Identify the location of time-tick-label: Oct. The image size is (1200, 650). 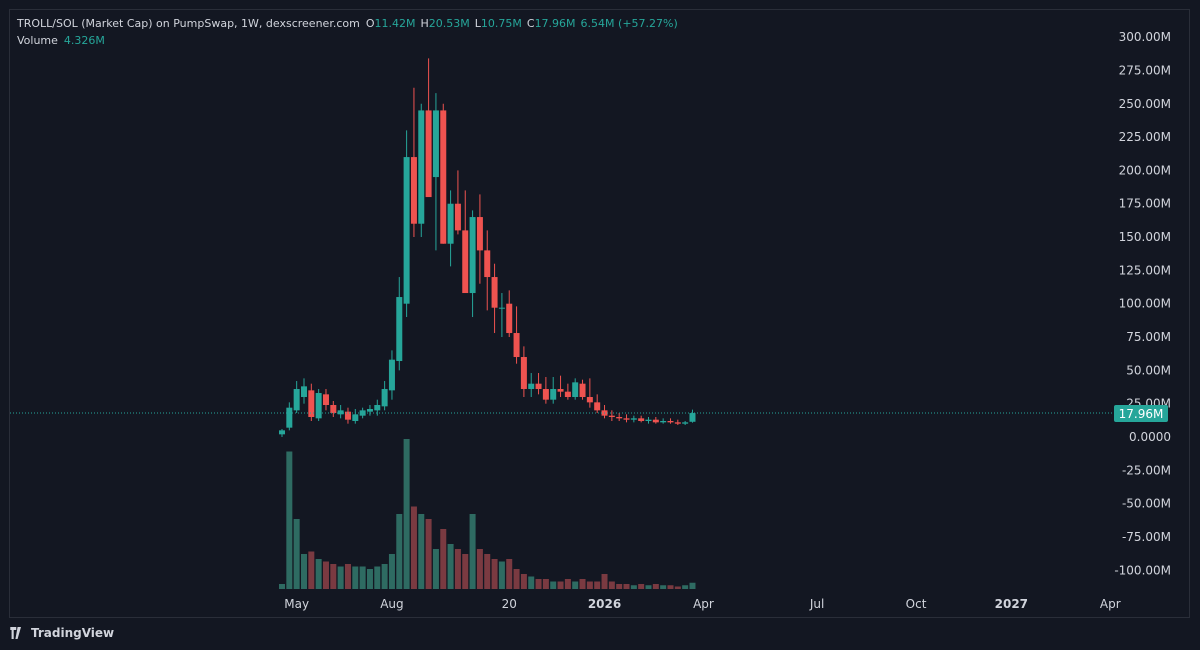
(916, 604).